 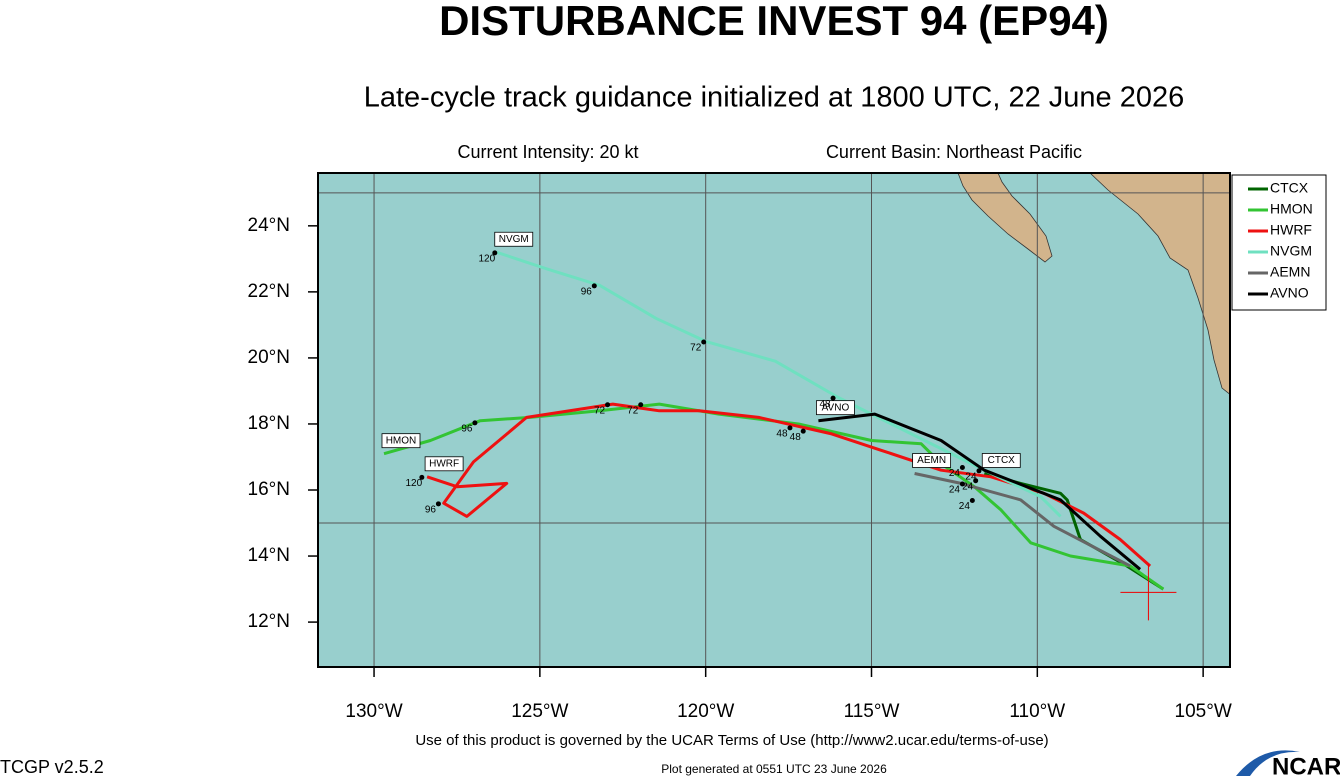 I want to click on legend-label: CTCX, so click(x=1289, y=188).